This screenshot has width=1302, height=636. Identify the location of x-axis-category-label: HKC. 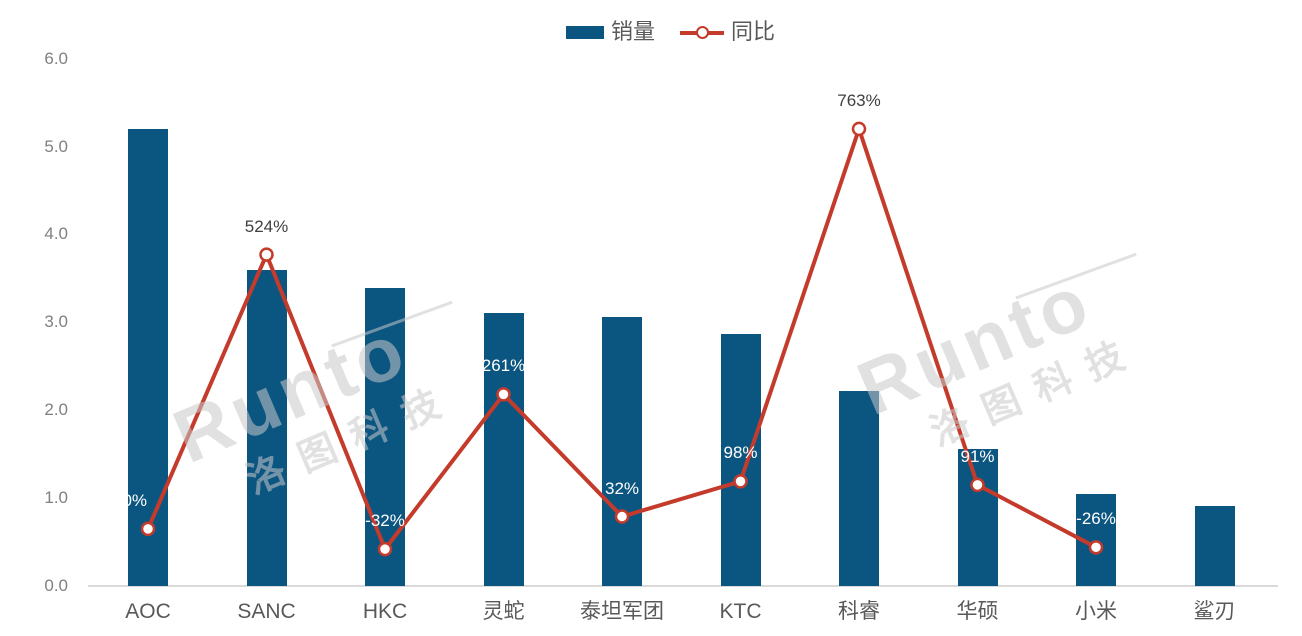
(385, 611).